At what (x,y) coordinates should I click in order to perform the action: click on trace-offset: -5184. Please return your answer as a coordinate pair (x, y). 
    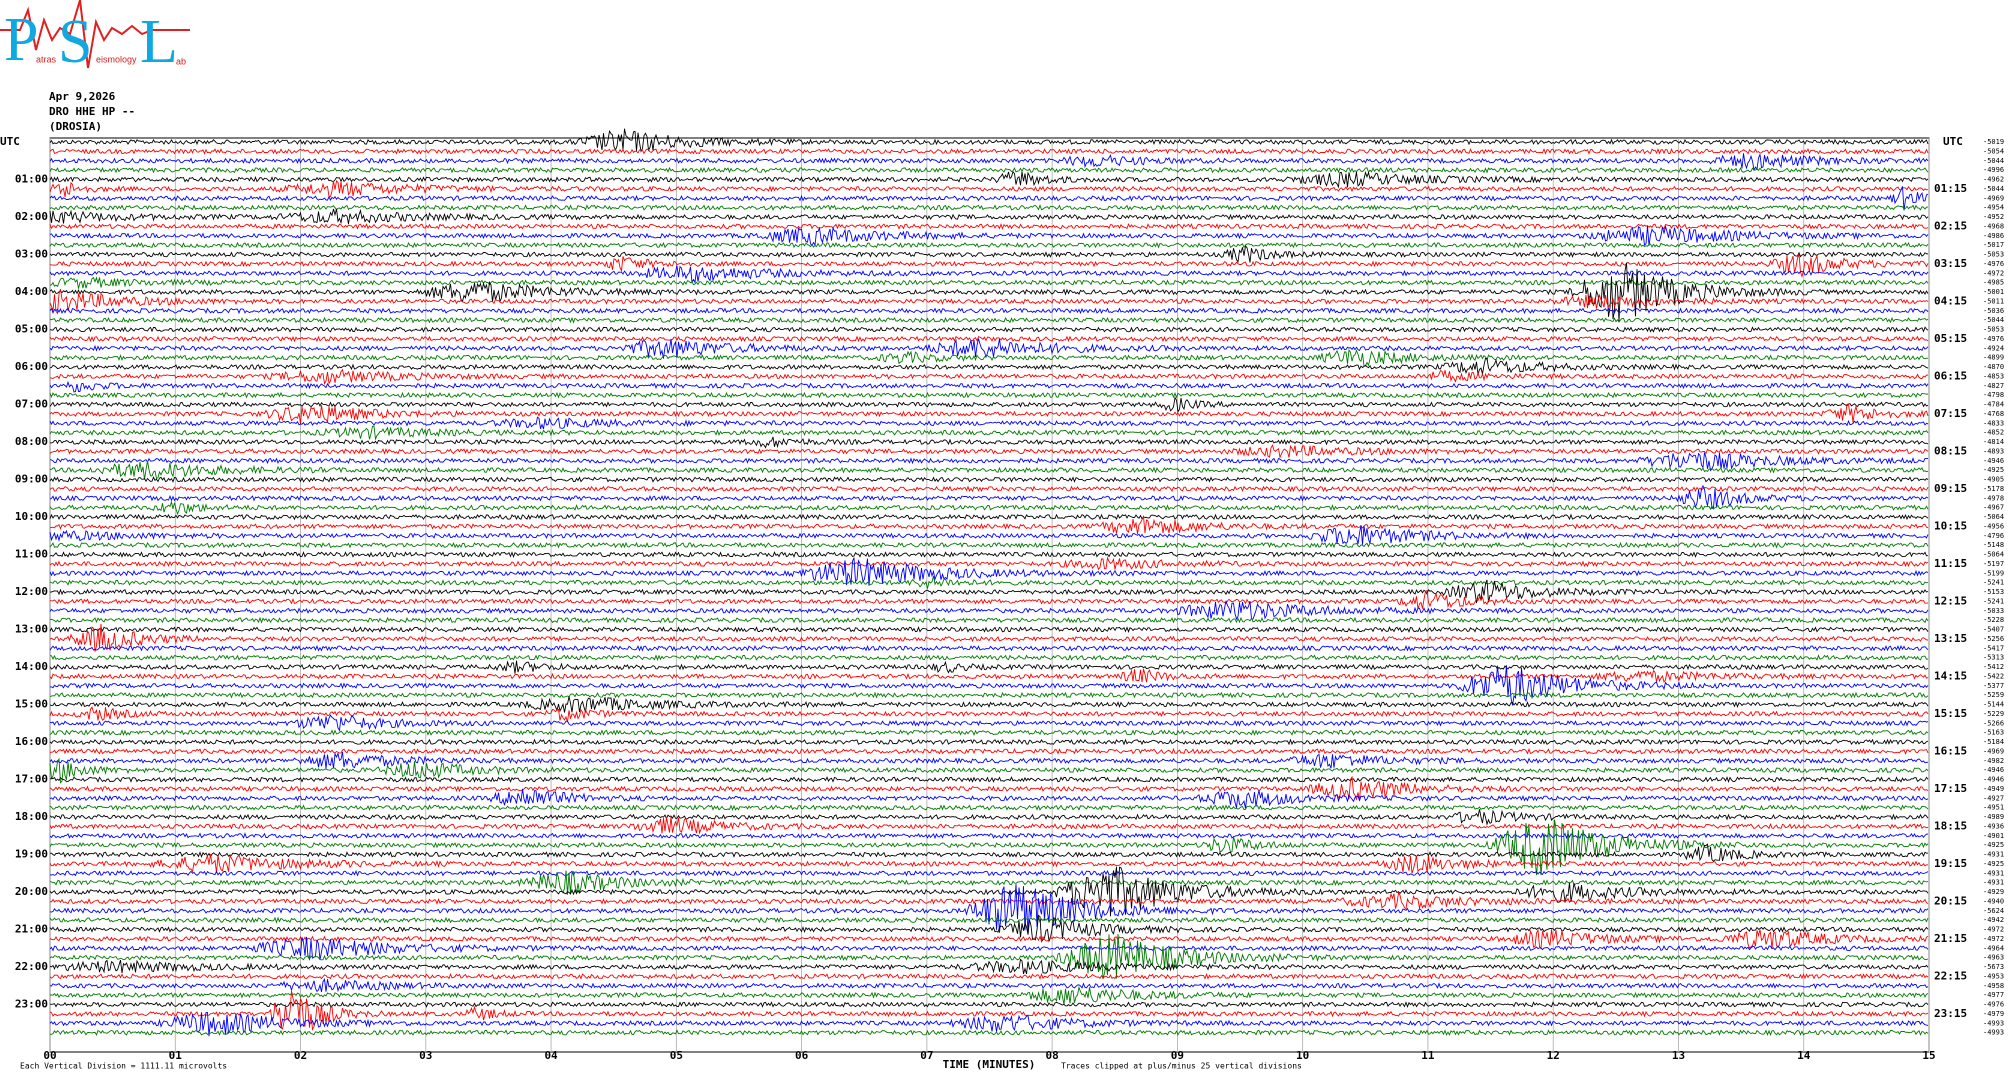
    Looking at the image, I should click on (1993, 742).